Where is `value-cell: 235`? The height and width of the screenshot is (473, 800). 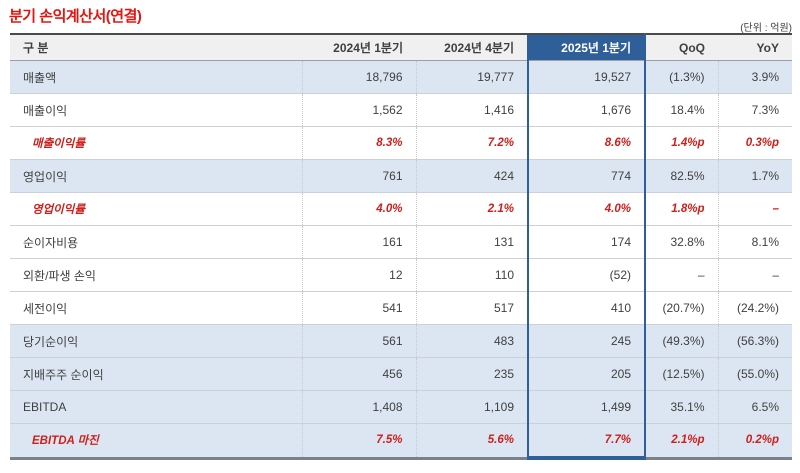
value-cell: 235 is located at coordinates (471, 374).